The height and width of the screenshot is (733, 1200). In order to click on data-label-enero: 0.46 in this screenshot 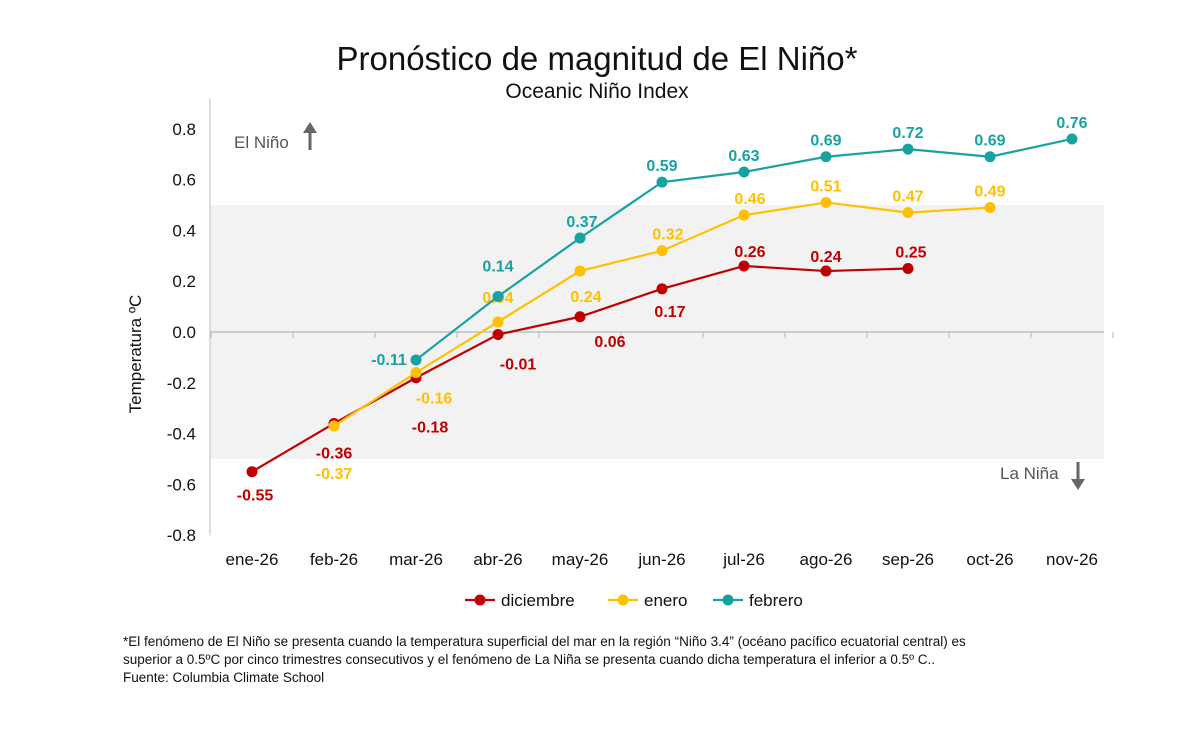, I will do `click(749, 199)`.